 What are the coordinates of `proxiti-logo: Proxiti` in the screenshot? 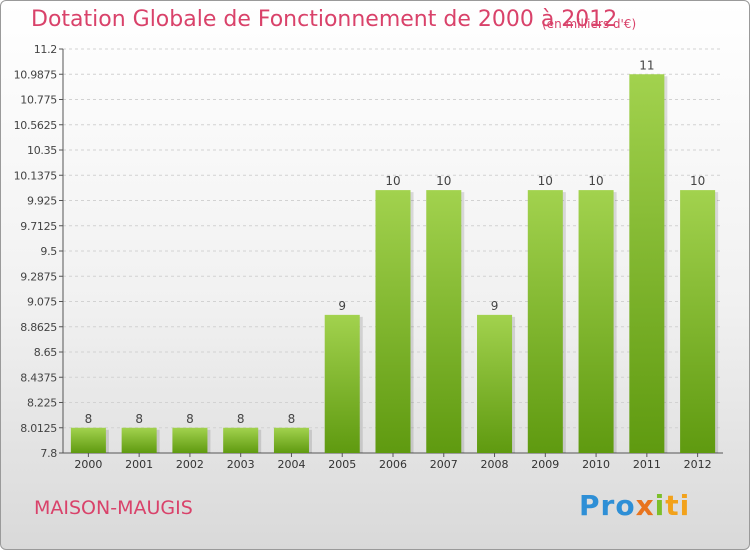 It's located at (634, 505).